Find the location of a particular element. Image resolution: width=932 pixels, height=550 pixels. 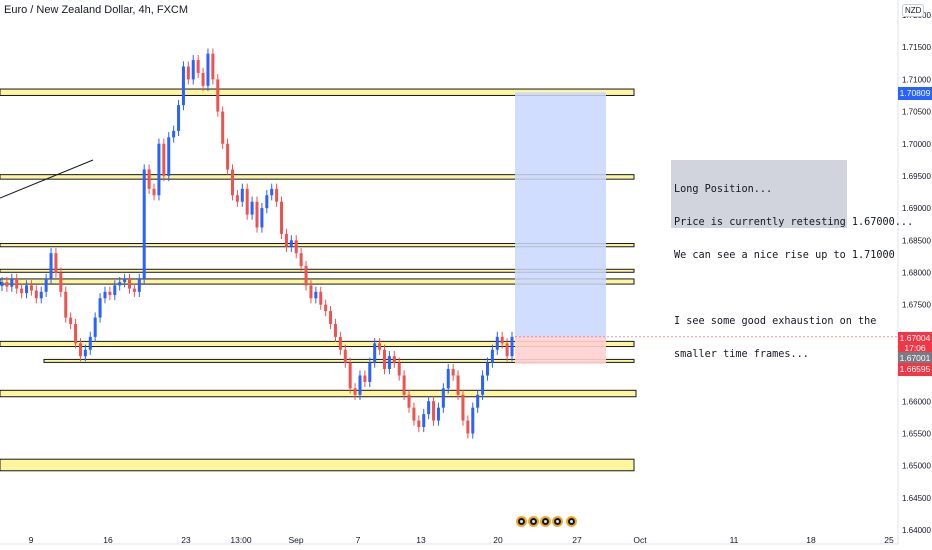

y-tick-label: 1.70000 is located at coordinates (916, 144).